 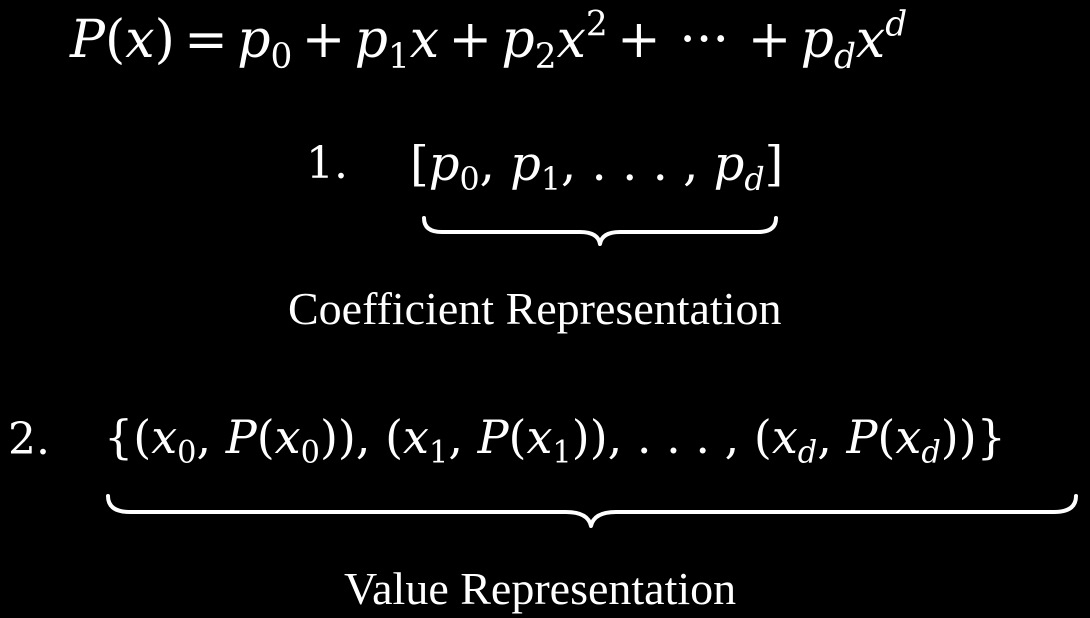 I want to click on representation-1-number: 1., so click(x=327, y=163).